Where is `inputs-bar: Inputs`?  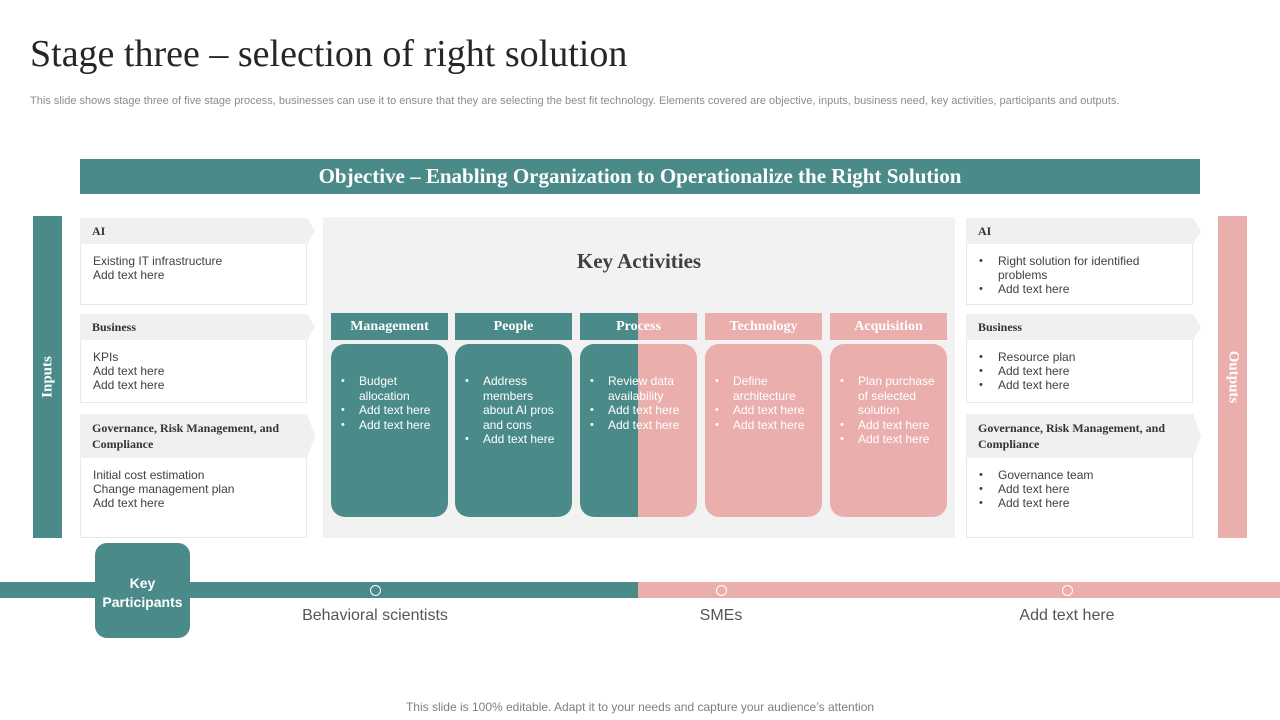 inputs-bar: Inputs is located at coordinates (47, 377).